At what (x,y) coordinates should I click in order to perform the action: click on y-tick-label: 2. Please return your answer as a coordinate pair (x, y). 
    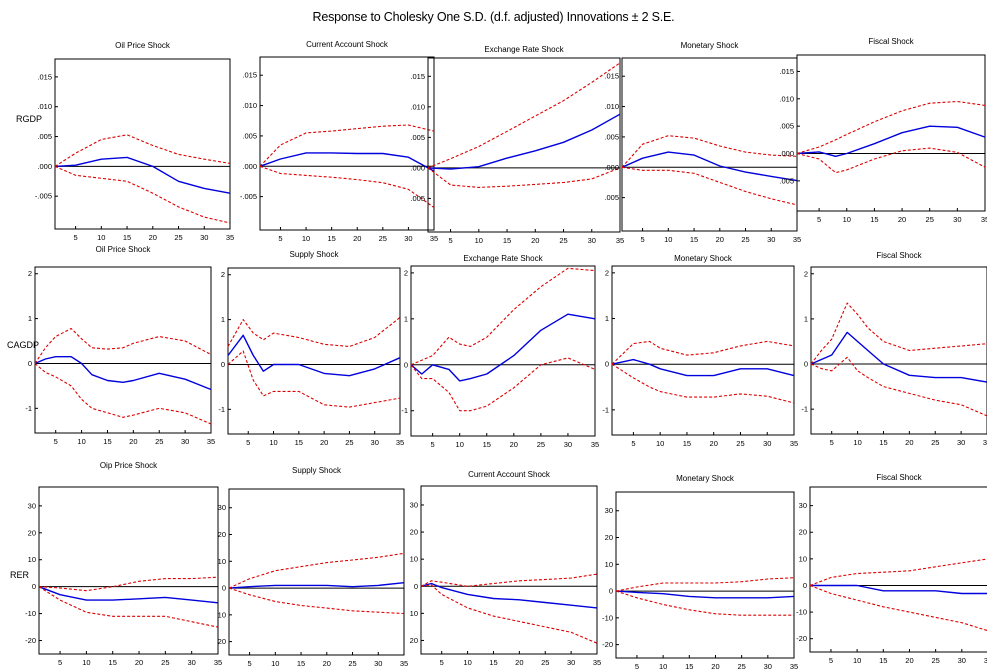
    Looking at the image, I should click on (806, 273).